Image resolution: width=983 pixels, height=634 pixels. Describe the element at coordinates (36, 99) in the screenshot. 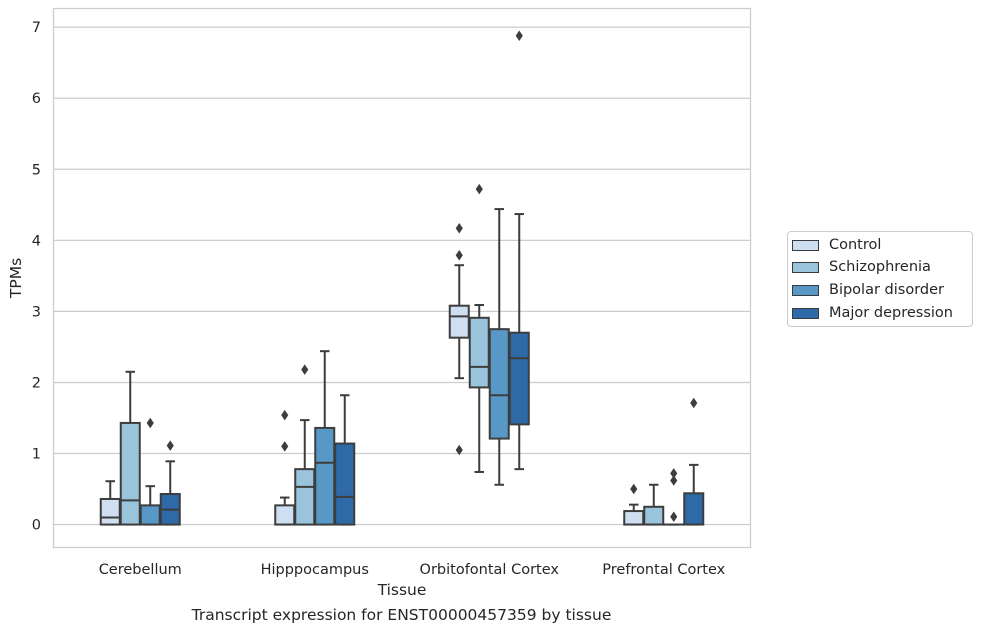

I see `y-tick-label: 6` at that location.